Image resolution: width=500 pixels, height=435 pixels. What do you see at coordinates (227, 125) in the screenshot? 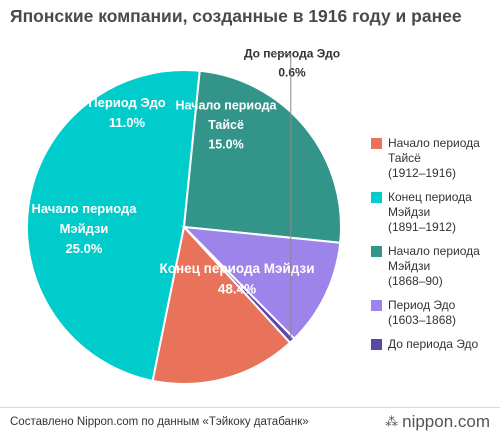
I see `slice-label: Начало периода Тайсё 15.0%` at bounding box center [227, 125].